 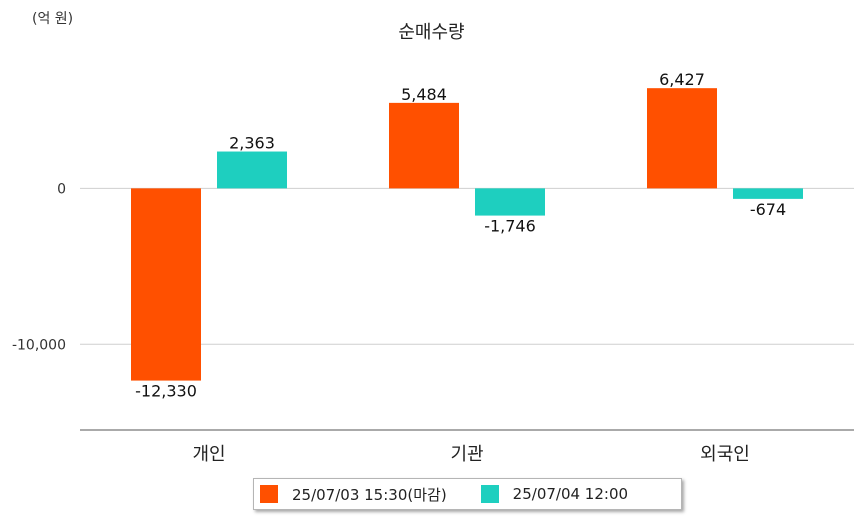 I want to click on chart-title: 순매수량, so click(x=431, y=32).